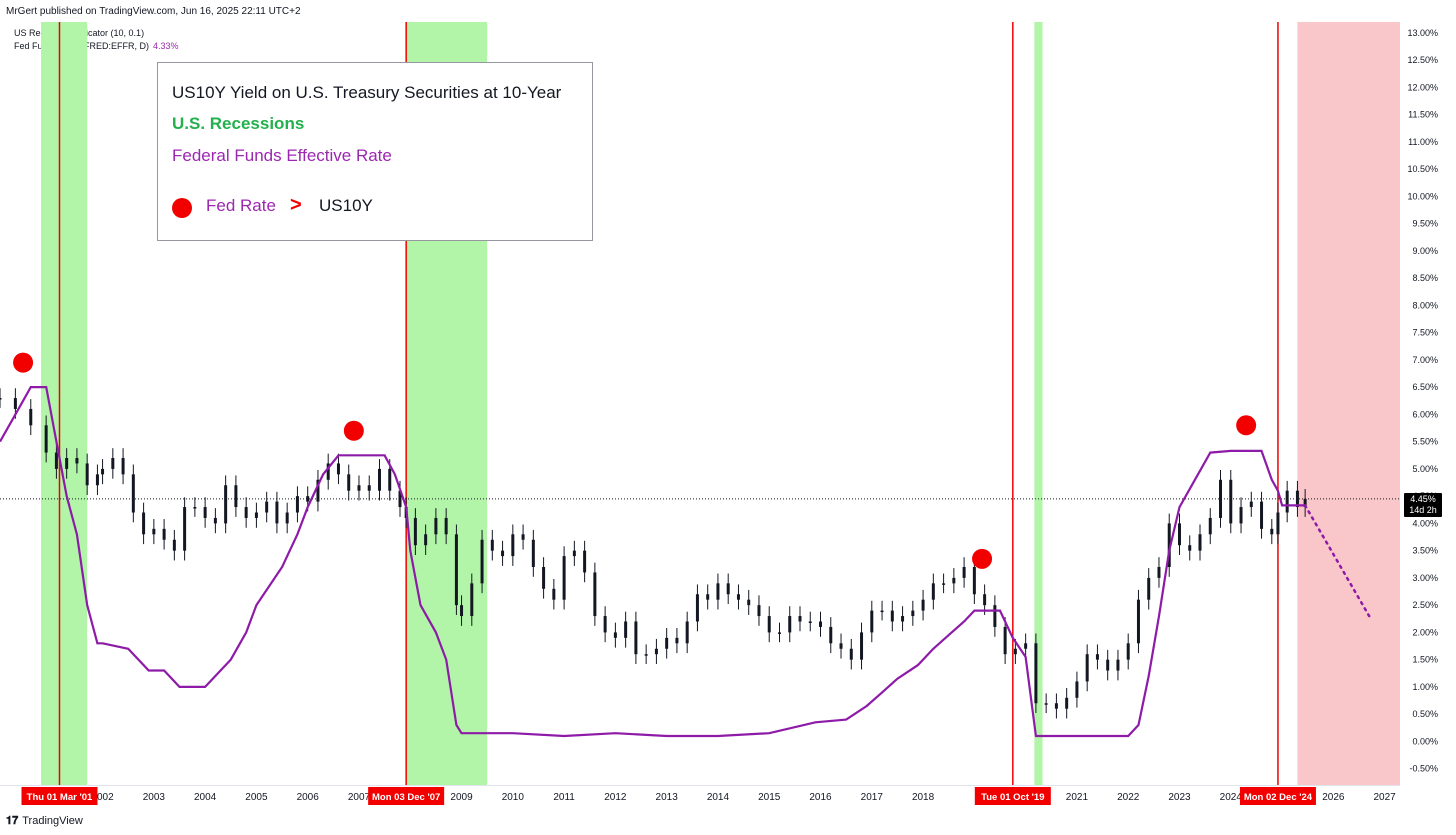 This screenshot has height=835, width=1456. Describe the element at coordinates (1425, 632) in the screenshot. I see `y-tick-label: 2.00%` at that location.